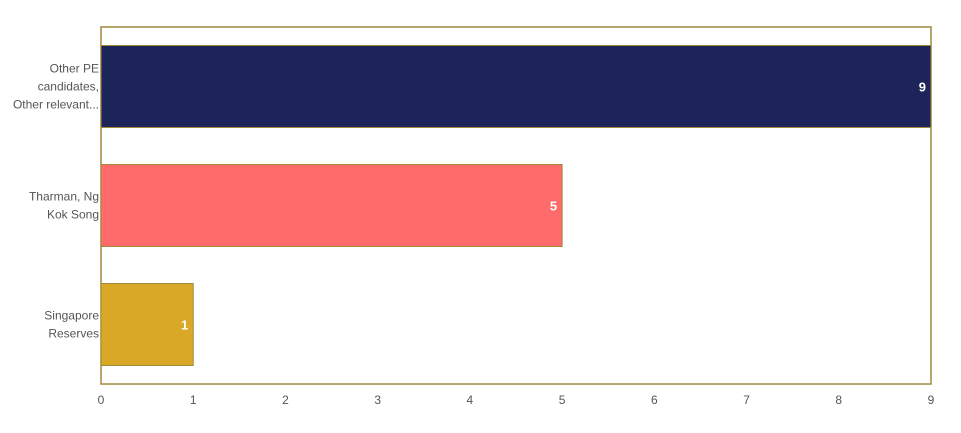  I want to click on category-label-line: Singapore, so click(71, 316).